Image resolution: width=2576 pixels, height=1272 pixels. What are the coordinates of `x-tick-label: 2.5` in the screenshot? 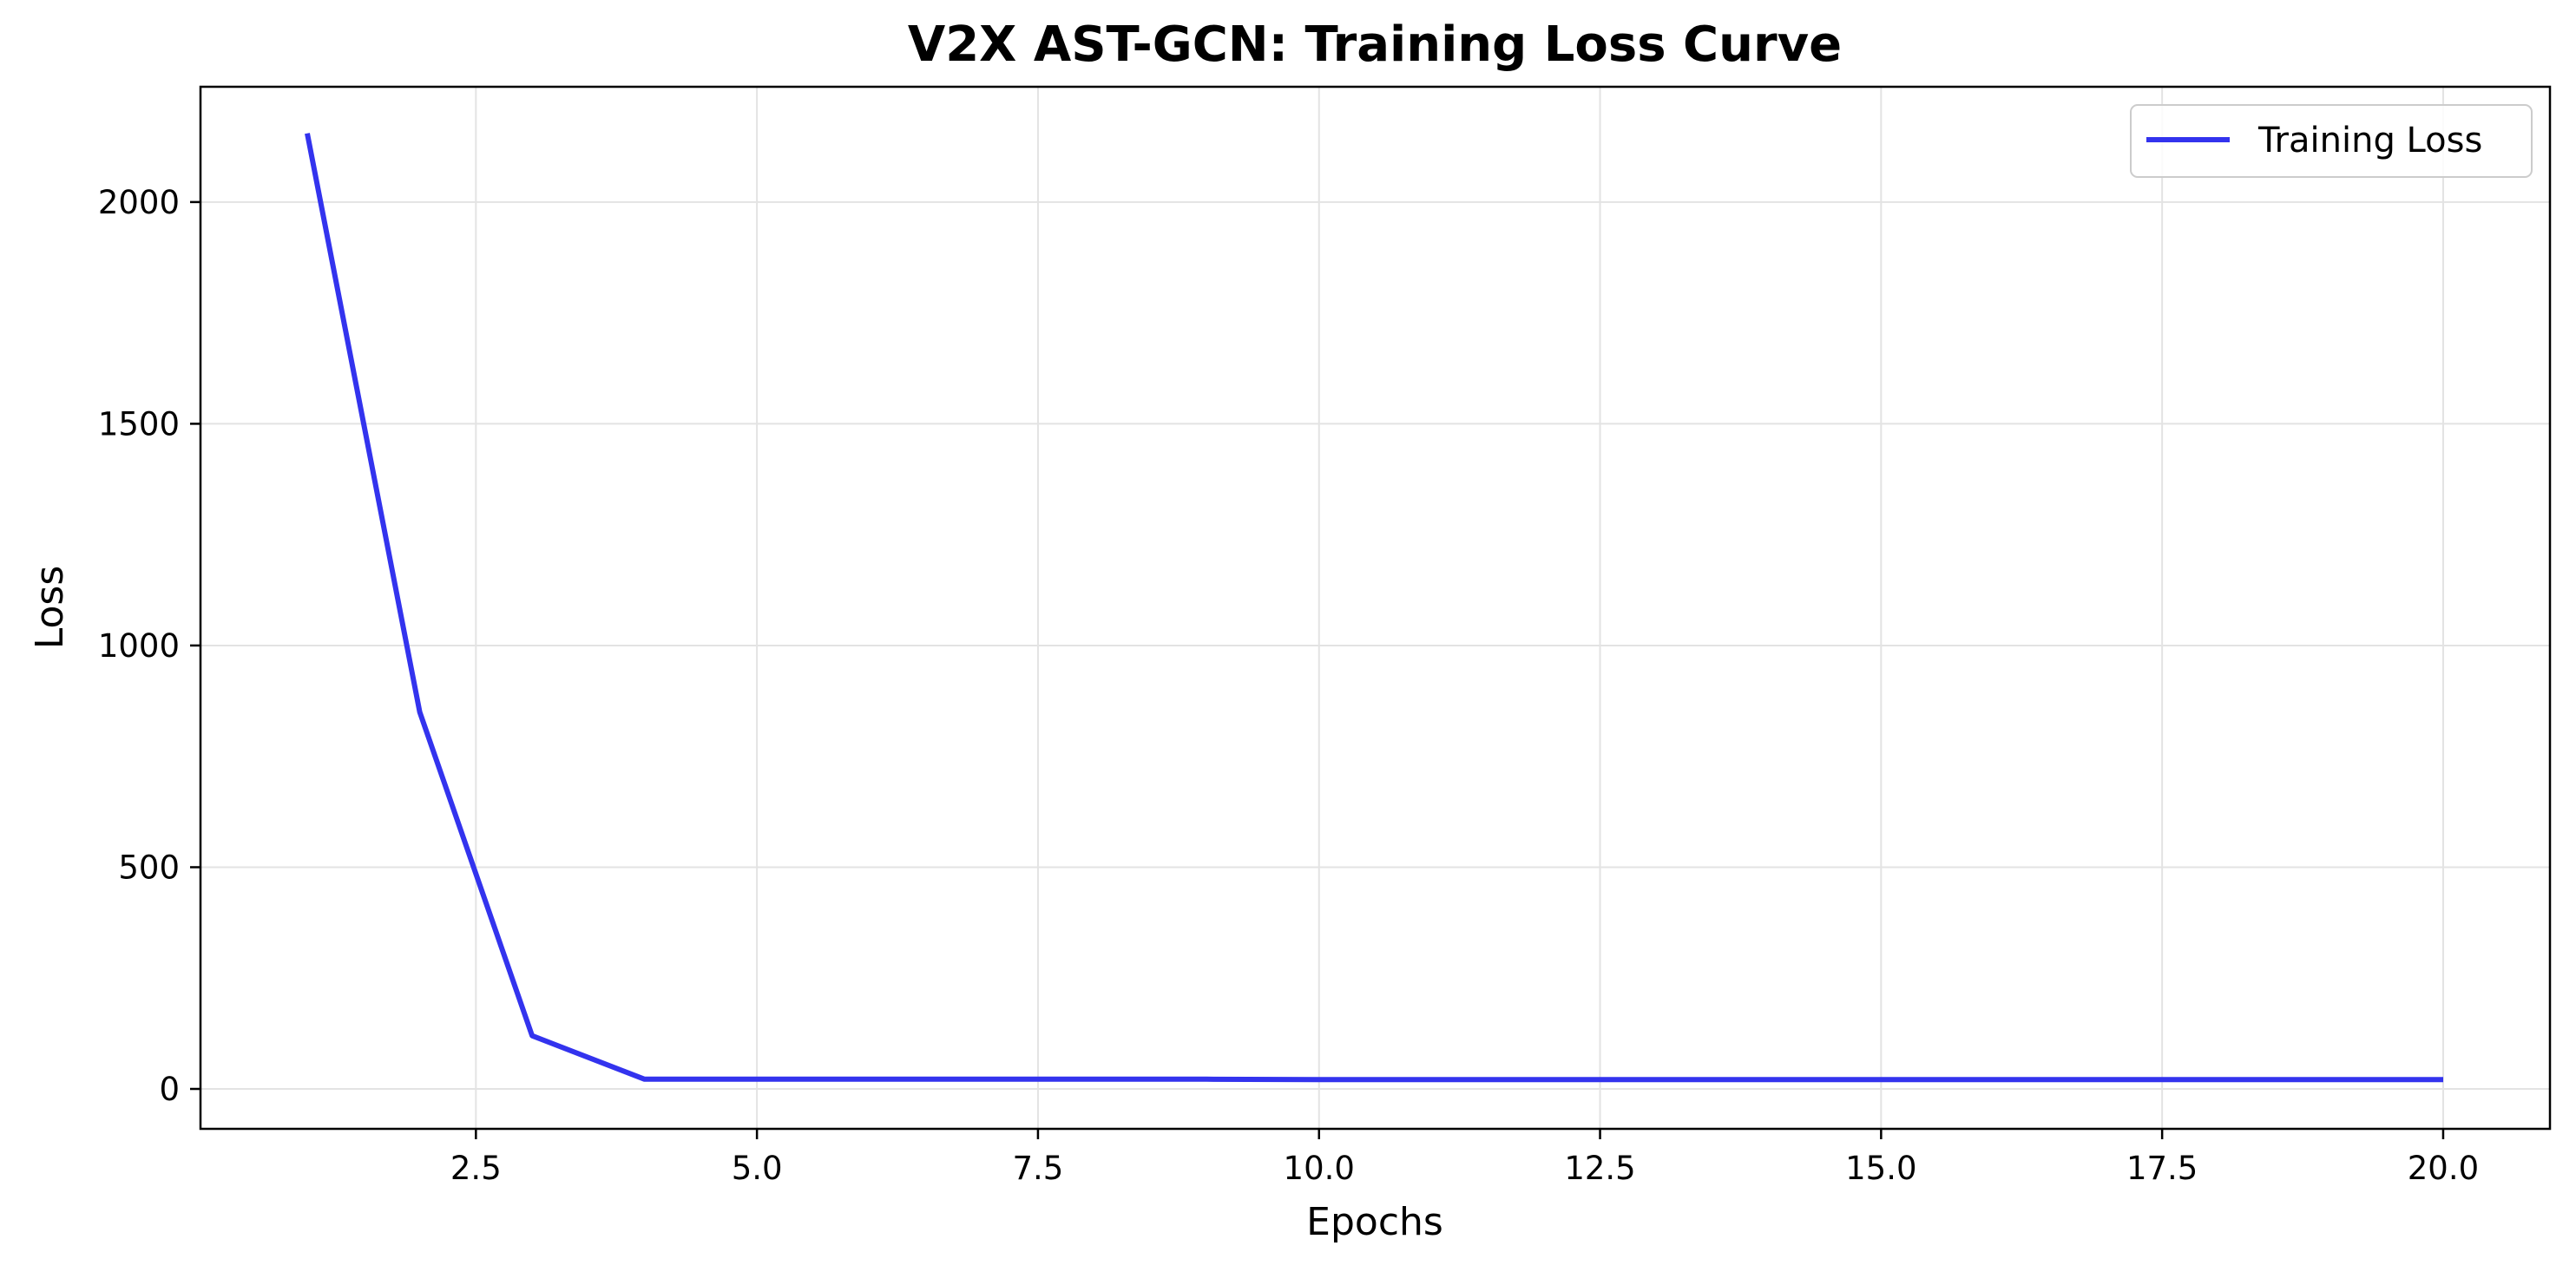 It's located at (476, 1168).